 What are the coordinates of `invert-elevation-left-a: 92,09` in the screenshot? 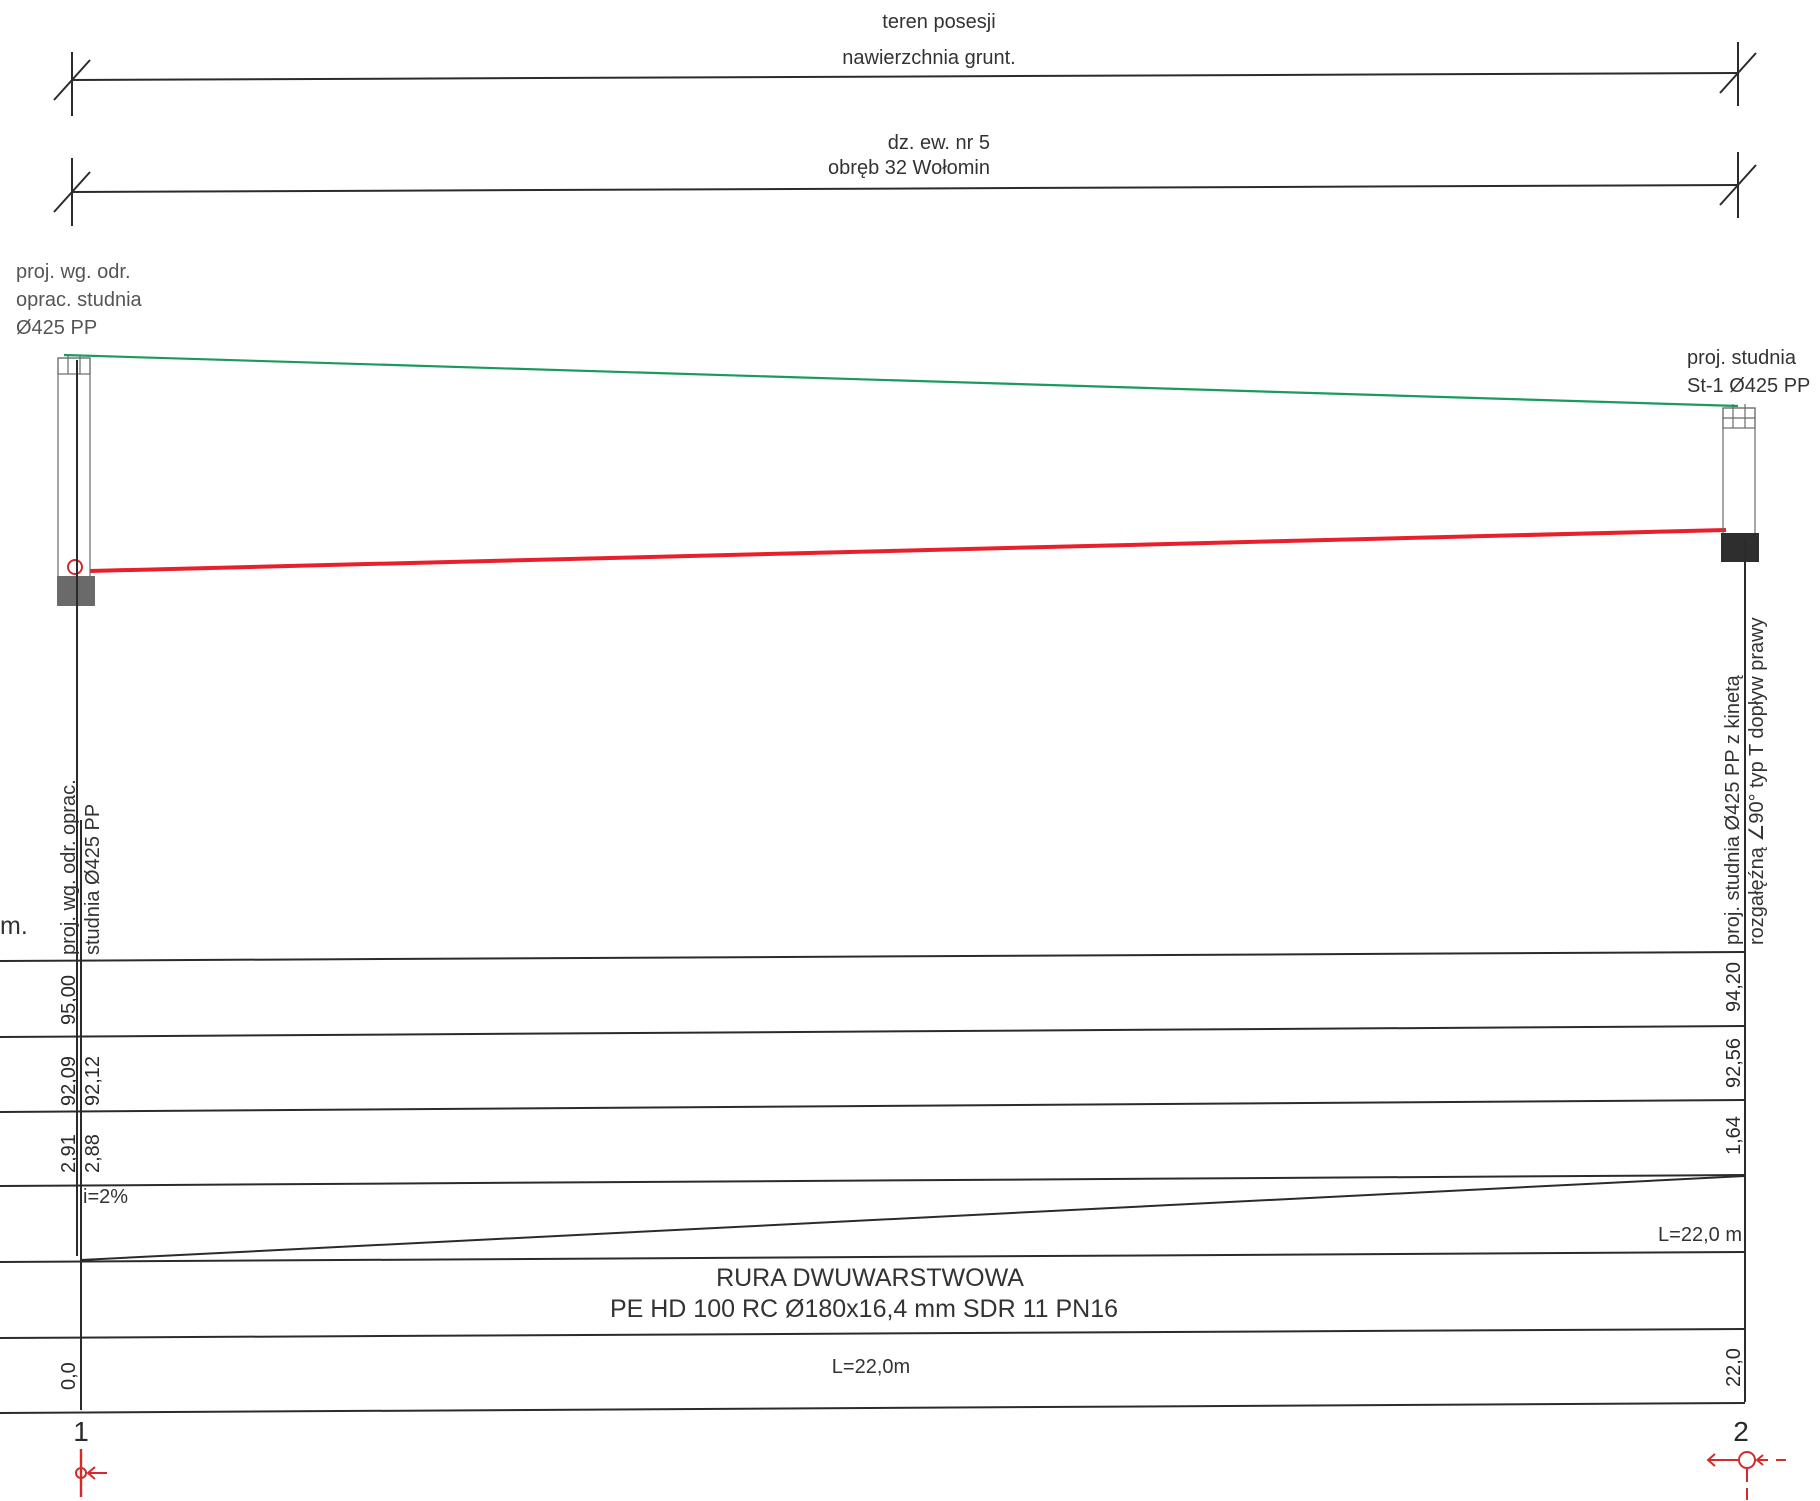 It's located at (69, 1081).